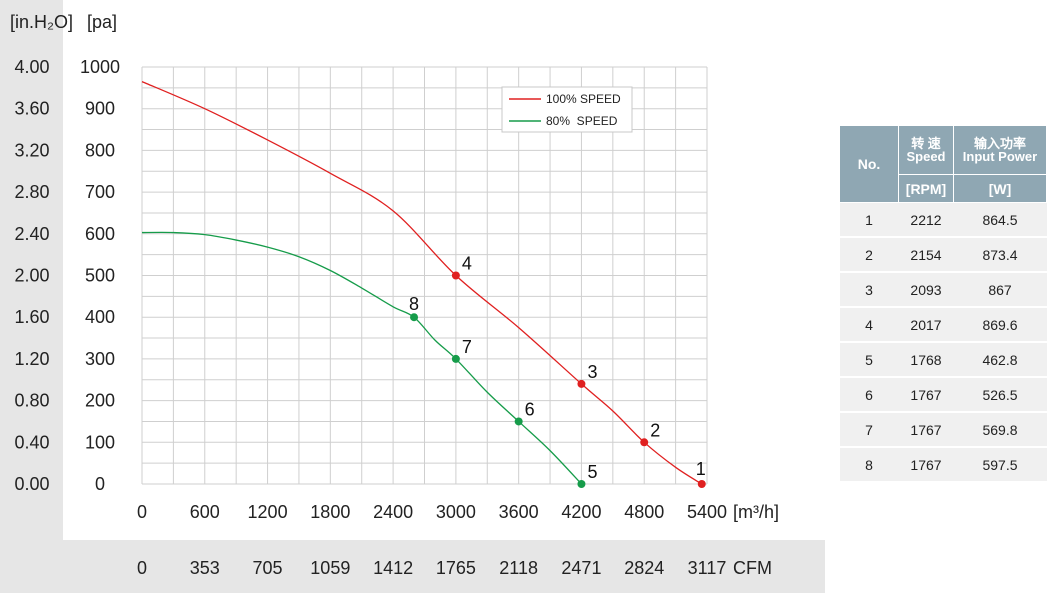  Describe the element at coordinates (467, 264) in the screenshot. I see `point-label-4: 4` at that location.